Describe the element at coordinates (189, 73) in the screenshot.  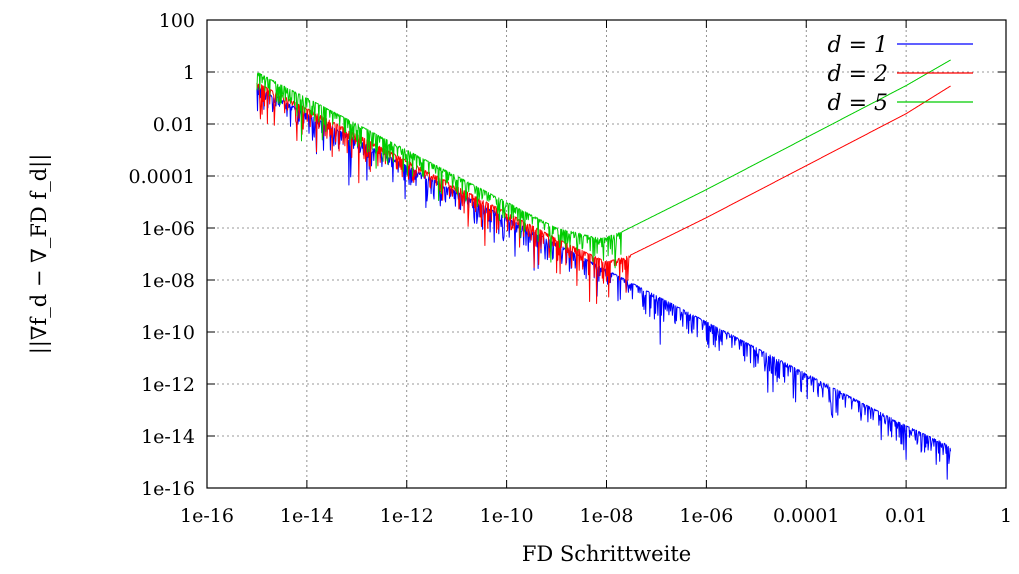
I see `y-tick-label: 1` at that location.